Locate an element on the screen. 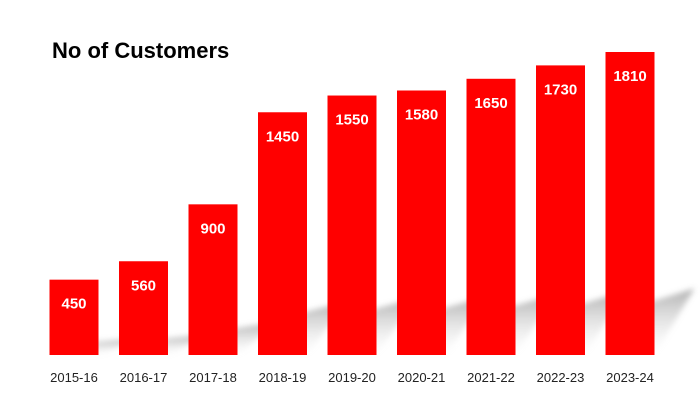  tick-label-2016-17: 2016-17 is located at coordinates (144, 377).